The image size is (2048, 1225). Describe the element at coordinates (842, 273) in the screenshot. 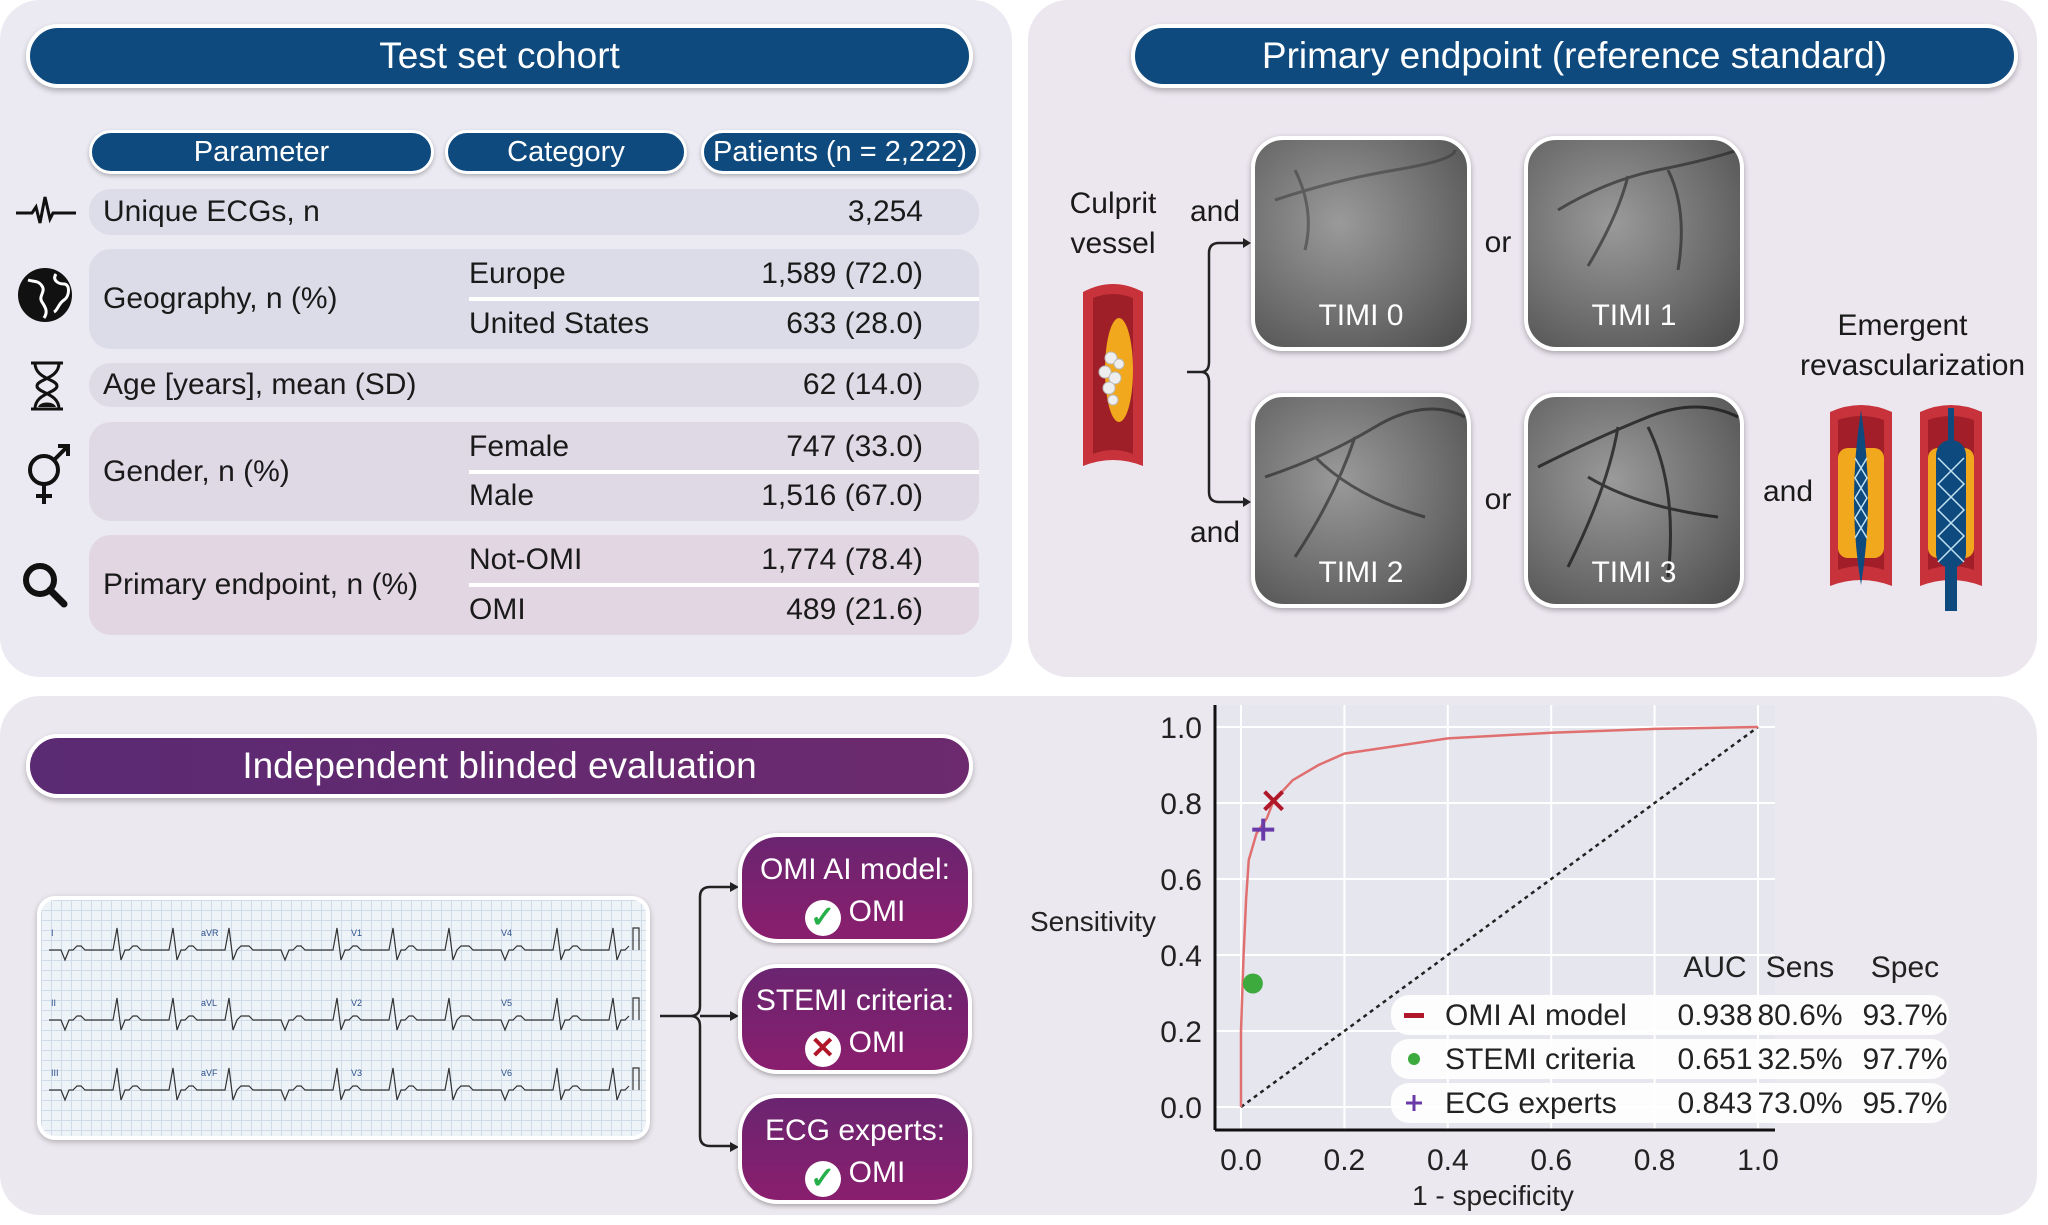

I see `value: 1,589 (72.0)` at that location.